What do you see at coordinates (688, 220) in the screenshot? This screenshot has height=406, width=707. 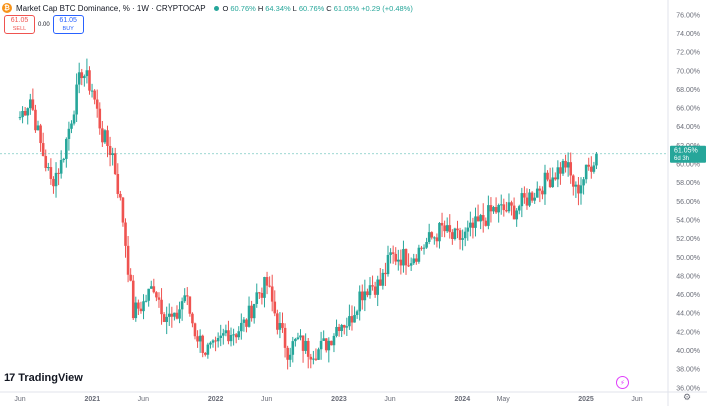 I see `y-tick-label: 54.00%` at bounding box center [688, 220].